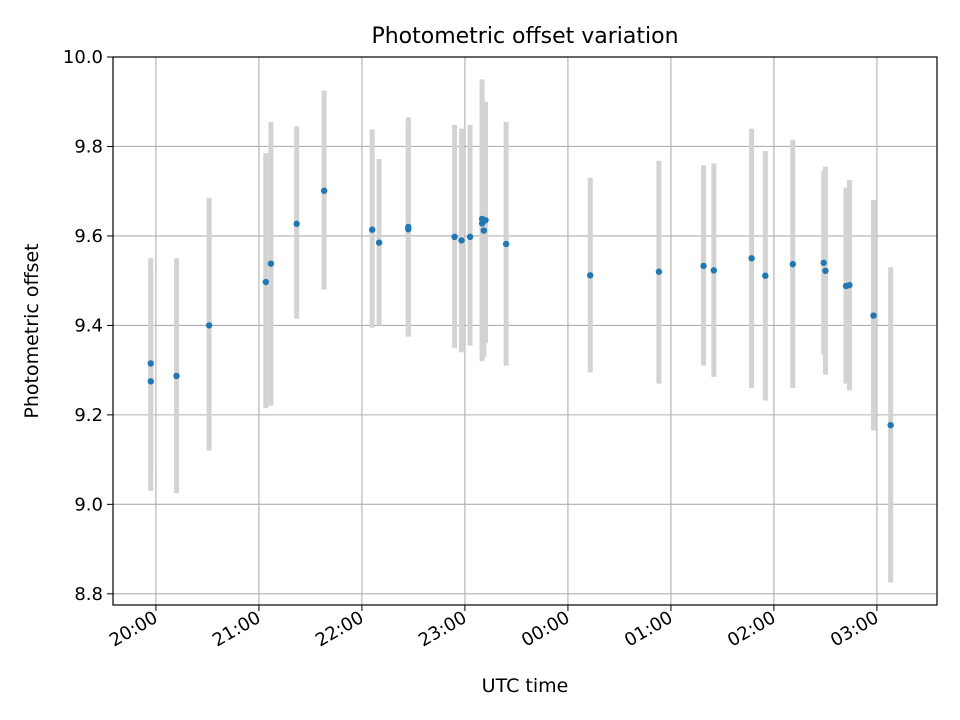  Describe the element at coordinates (88, 146) in the screenshot. I see `y-tick-label: 9.8` at that location.